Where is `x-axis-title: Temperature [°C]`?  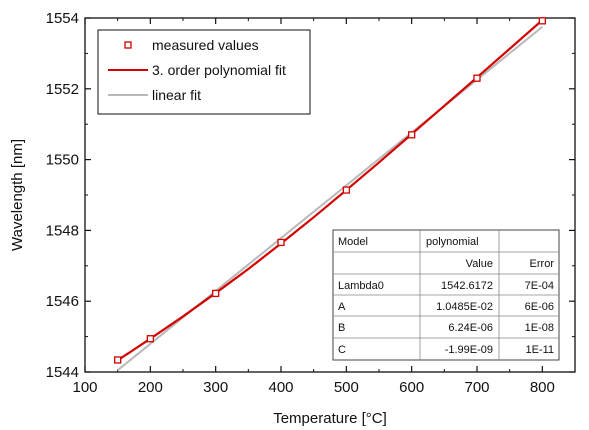
x-axis-title: Temperature [°C] is located at coordinates (330, 418).